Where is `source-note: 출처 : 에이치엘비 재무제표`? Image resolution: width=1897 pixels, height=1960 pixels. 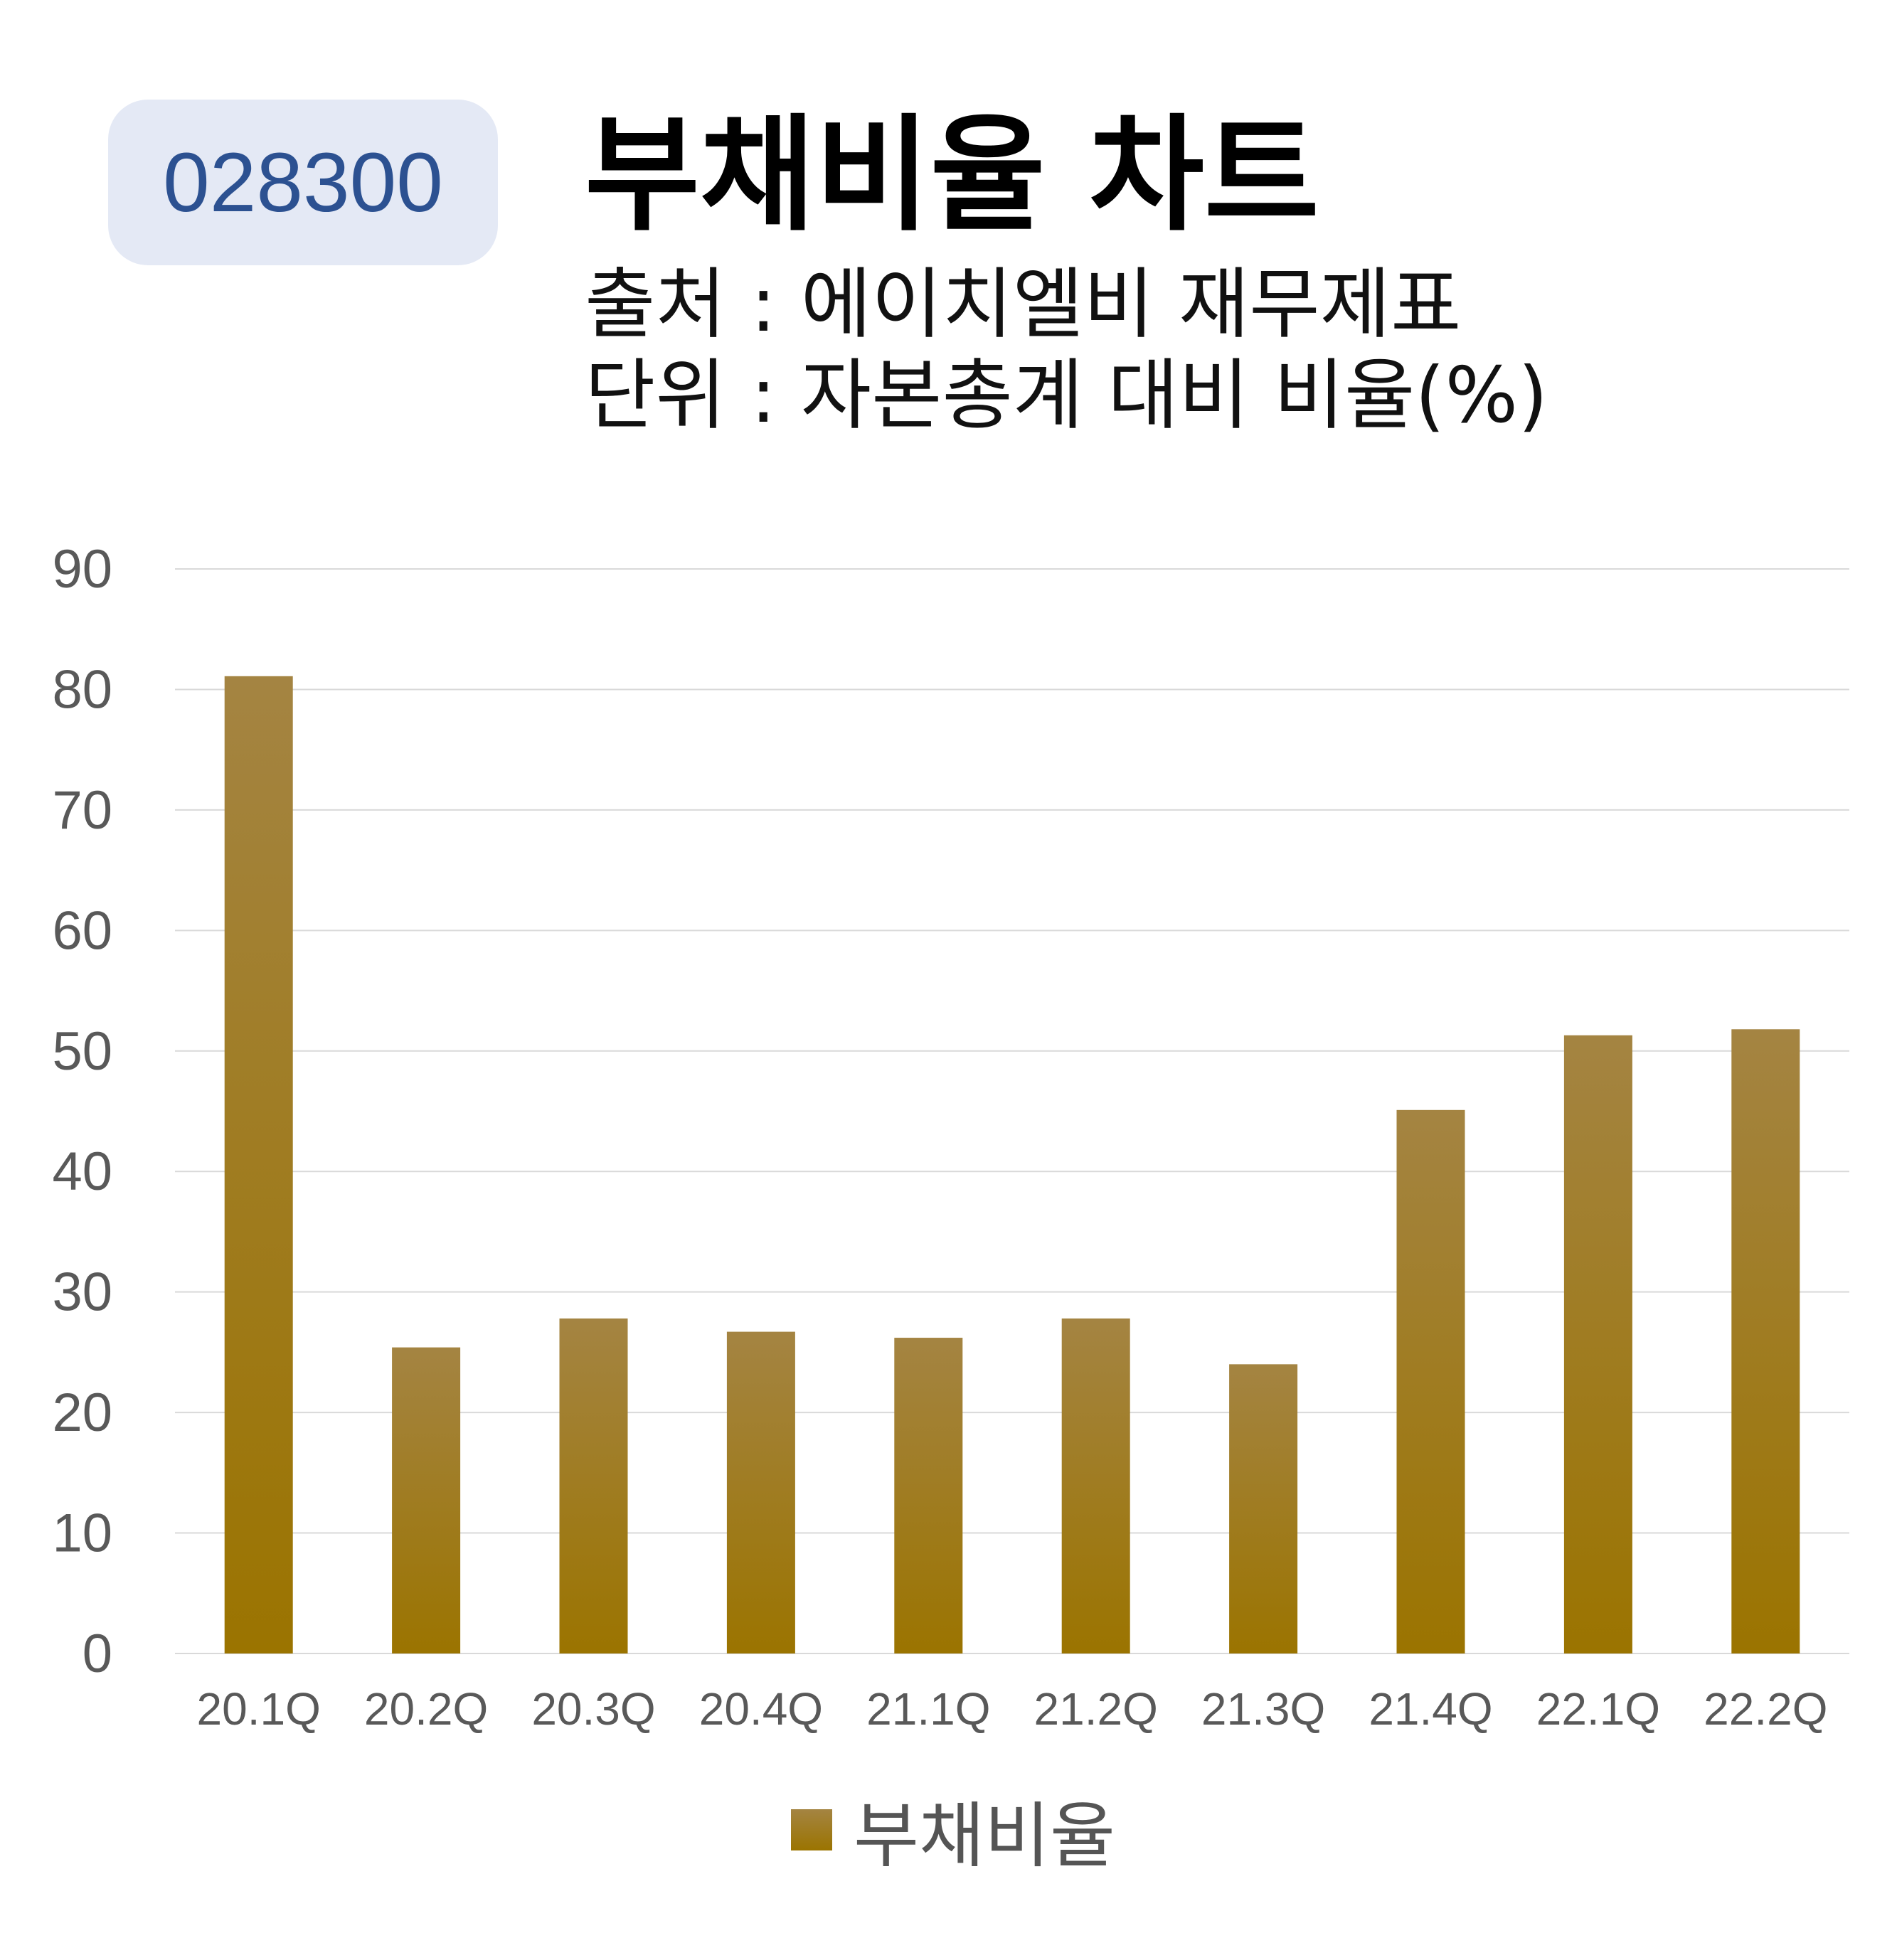 source-note: 출처 : 에이치엘비 재무제표 is located at coordinates (1024, 304).